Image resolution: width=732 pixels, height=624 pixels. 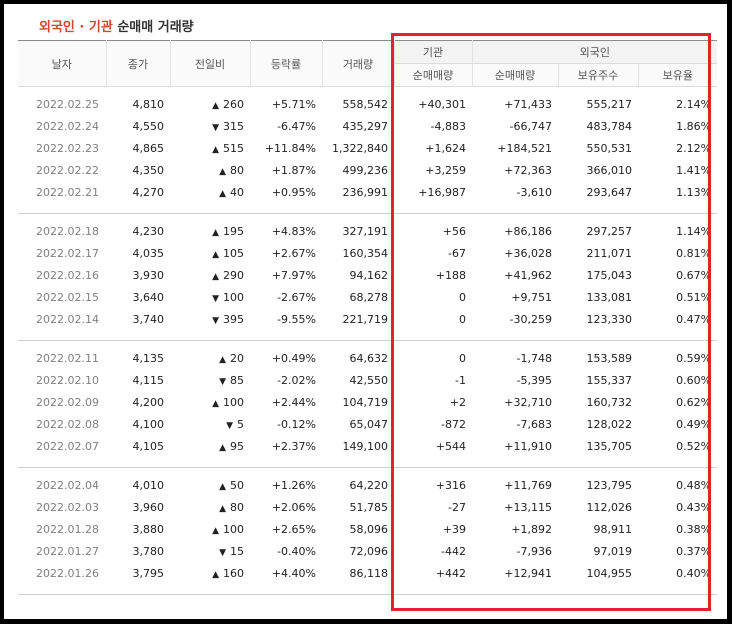 What do you see at coordinates (365, 126) in the screenshot?
I see `volume-cell: 435,297` at bounding box center [365, 126].